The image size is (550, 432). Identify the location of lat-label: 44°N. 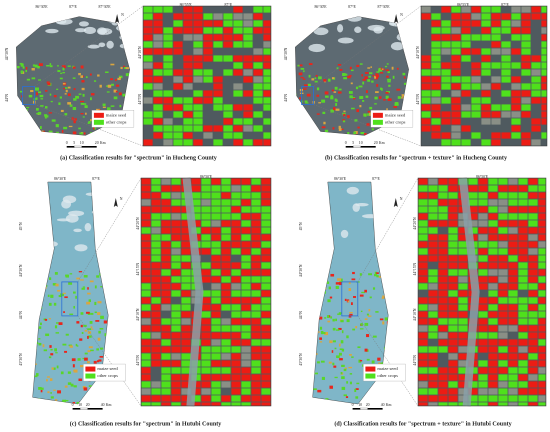
(286, 98).